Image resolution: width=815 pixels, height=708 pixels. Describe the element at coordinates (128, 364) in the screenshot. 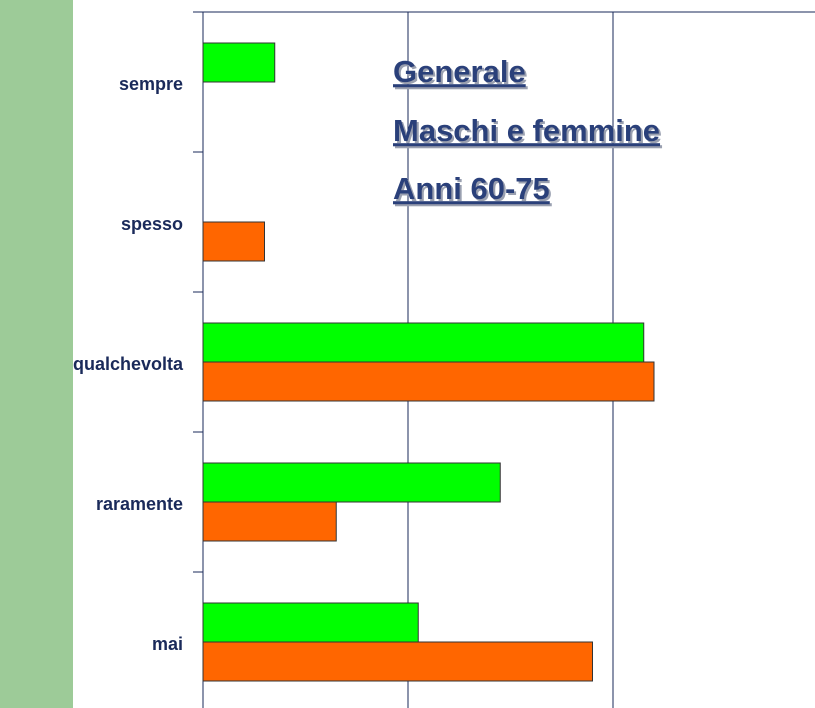

I see `category-label: qualchevolta` at that location.